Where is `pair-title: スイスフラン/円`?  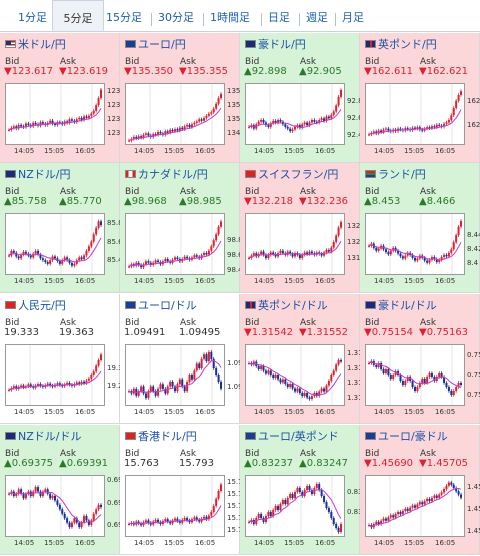 pair-title: スイスフラン/円 is located at coordinates (292, 173).